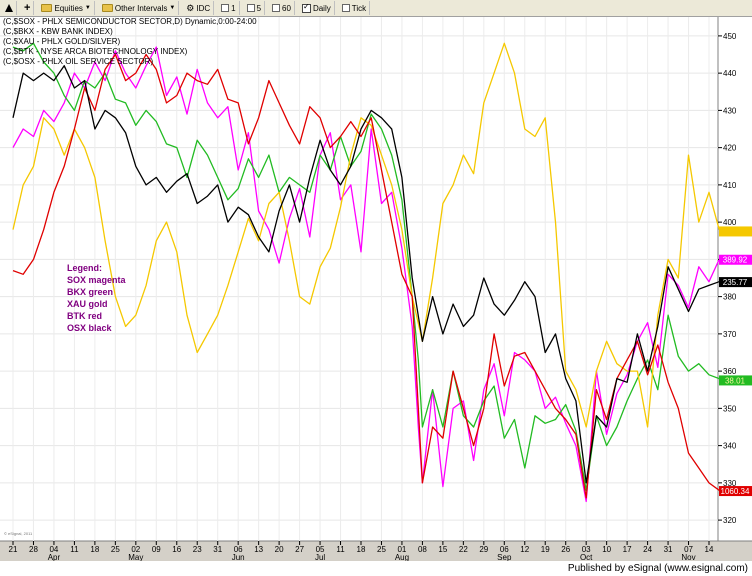 This screenshot has height=576, width=752. What do you see at coordinates (316, 8) in the screenshot?
I see `interval-daily-button: Daily` at bounding box center [316, 8].